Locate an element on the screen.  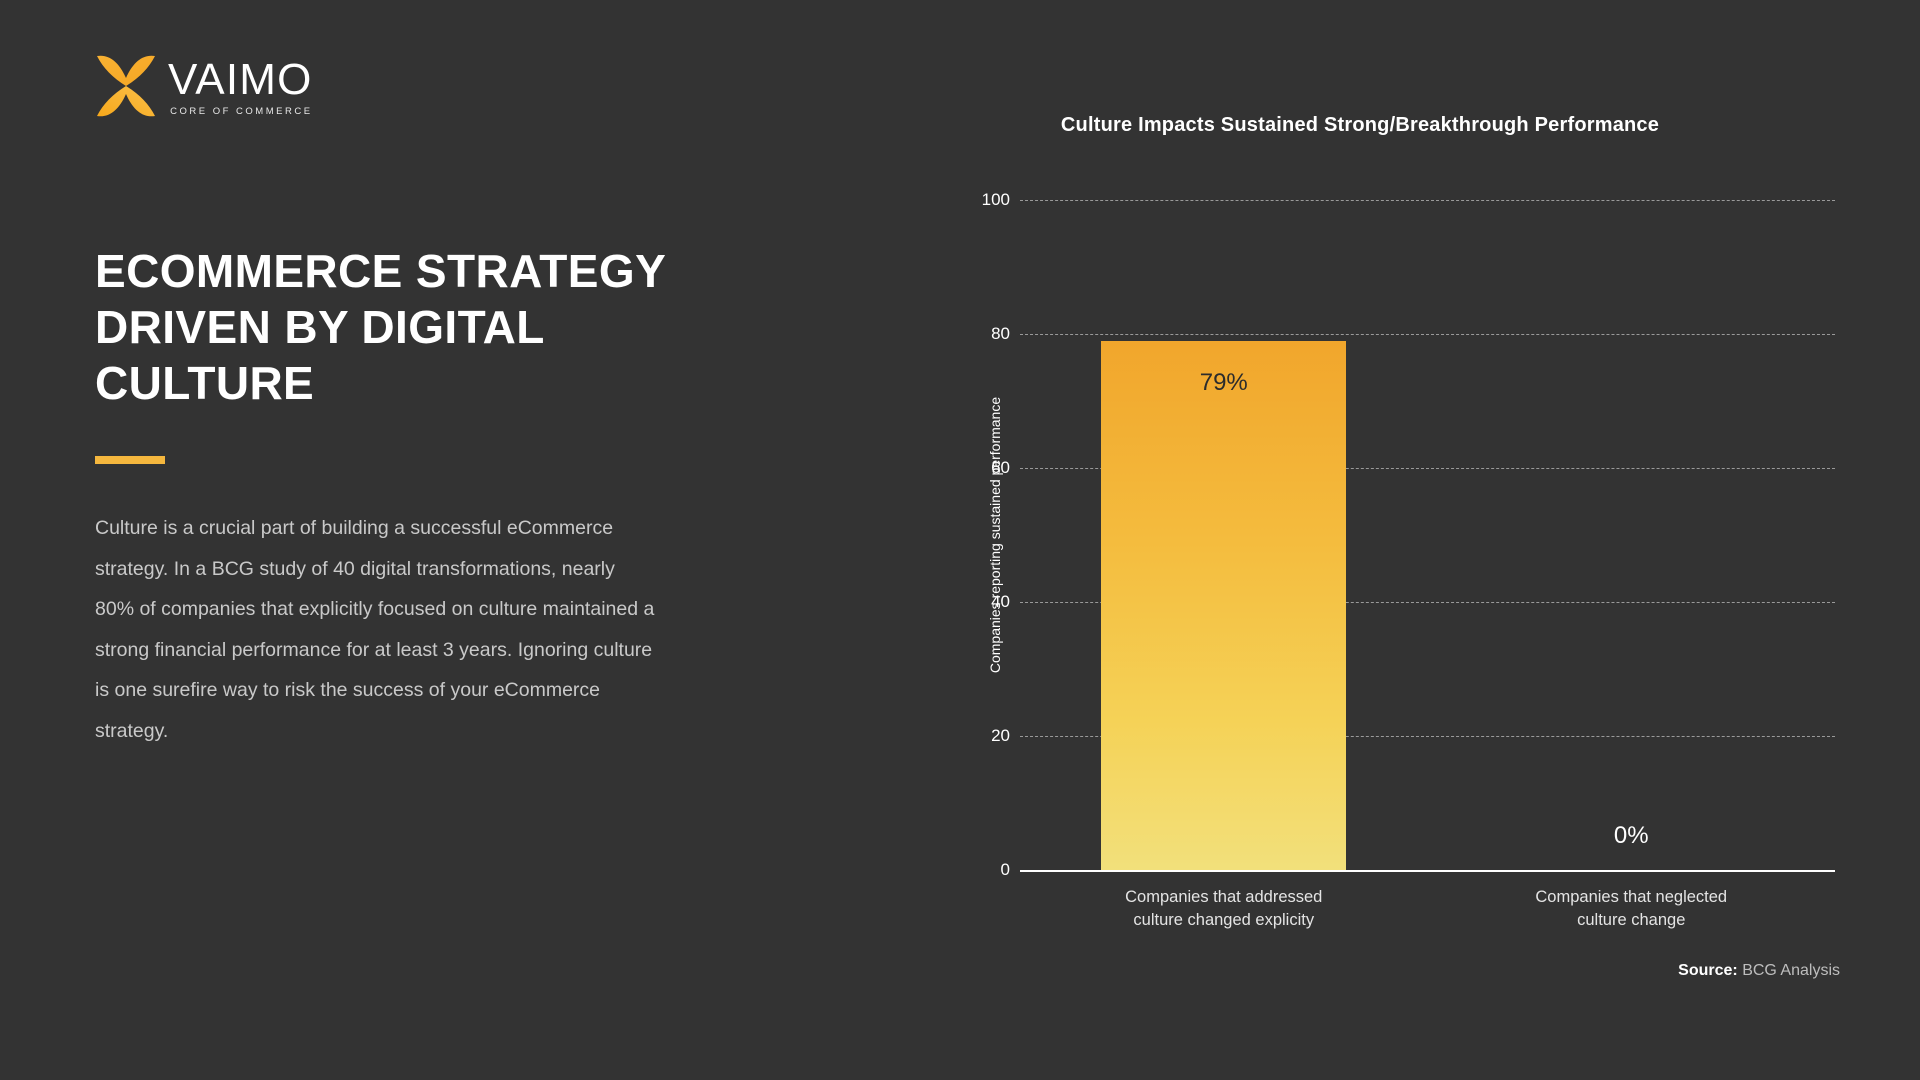
source-value: BCG Analysis is located at coordinates (1791, 970).